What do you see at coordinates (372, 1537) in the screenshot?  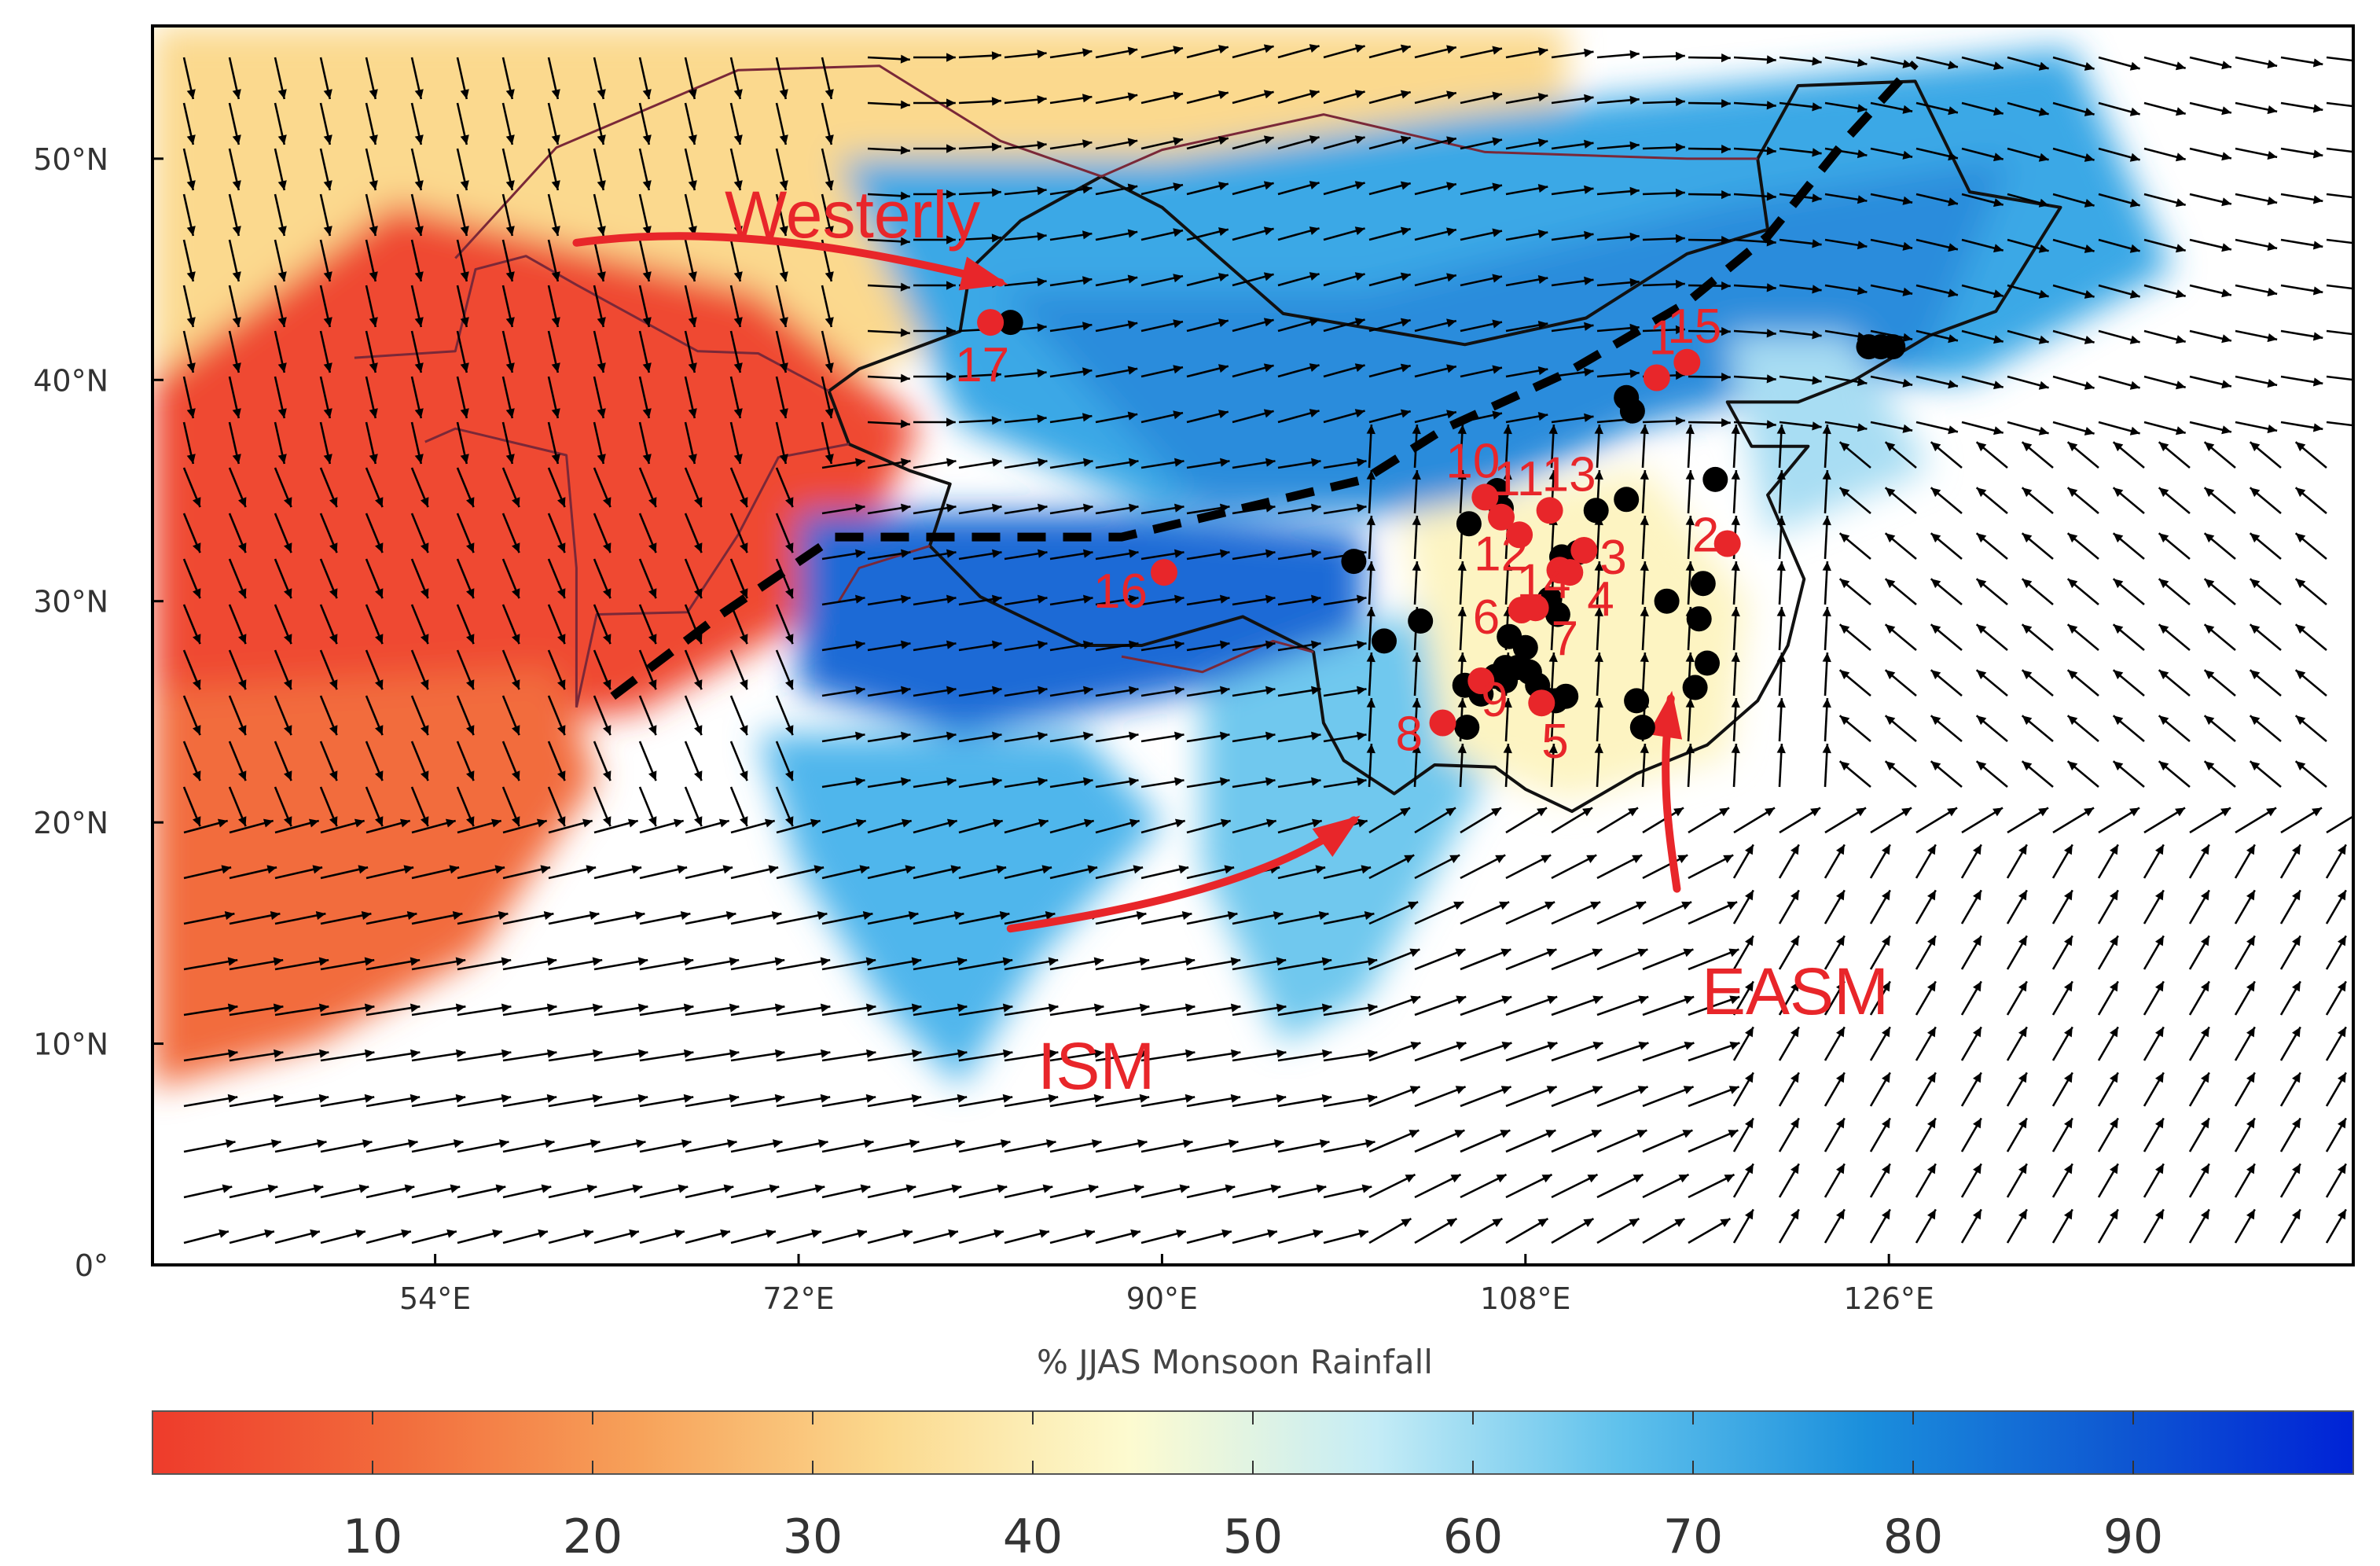 I see `colorbar-tick-label: 10` at bounding box center [372, 1537].